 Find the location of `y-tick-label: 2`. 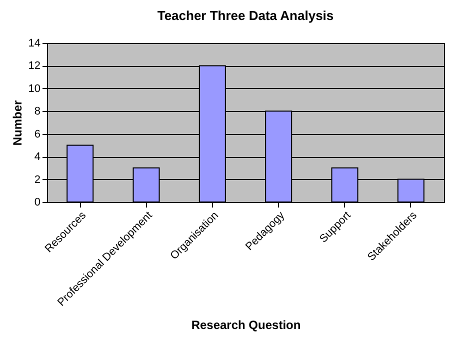

y-tick-label: 2 is located at coordinates (37, 180).